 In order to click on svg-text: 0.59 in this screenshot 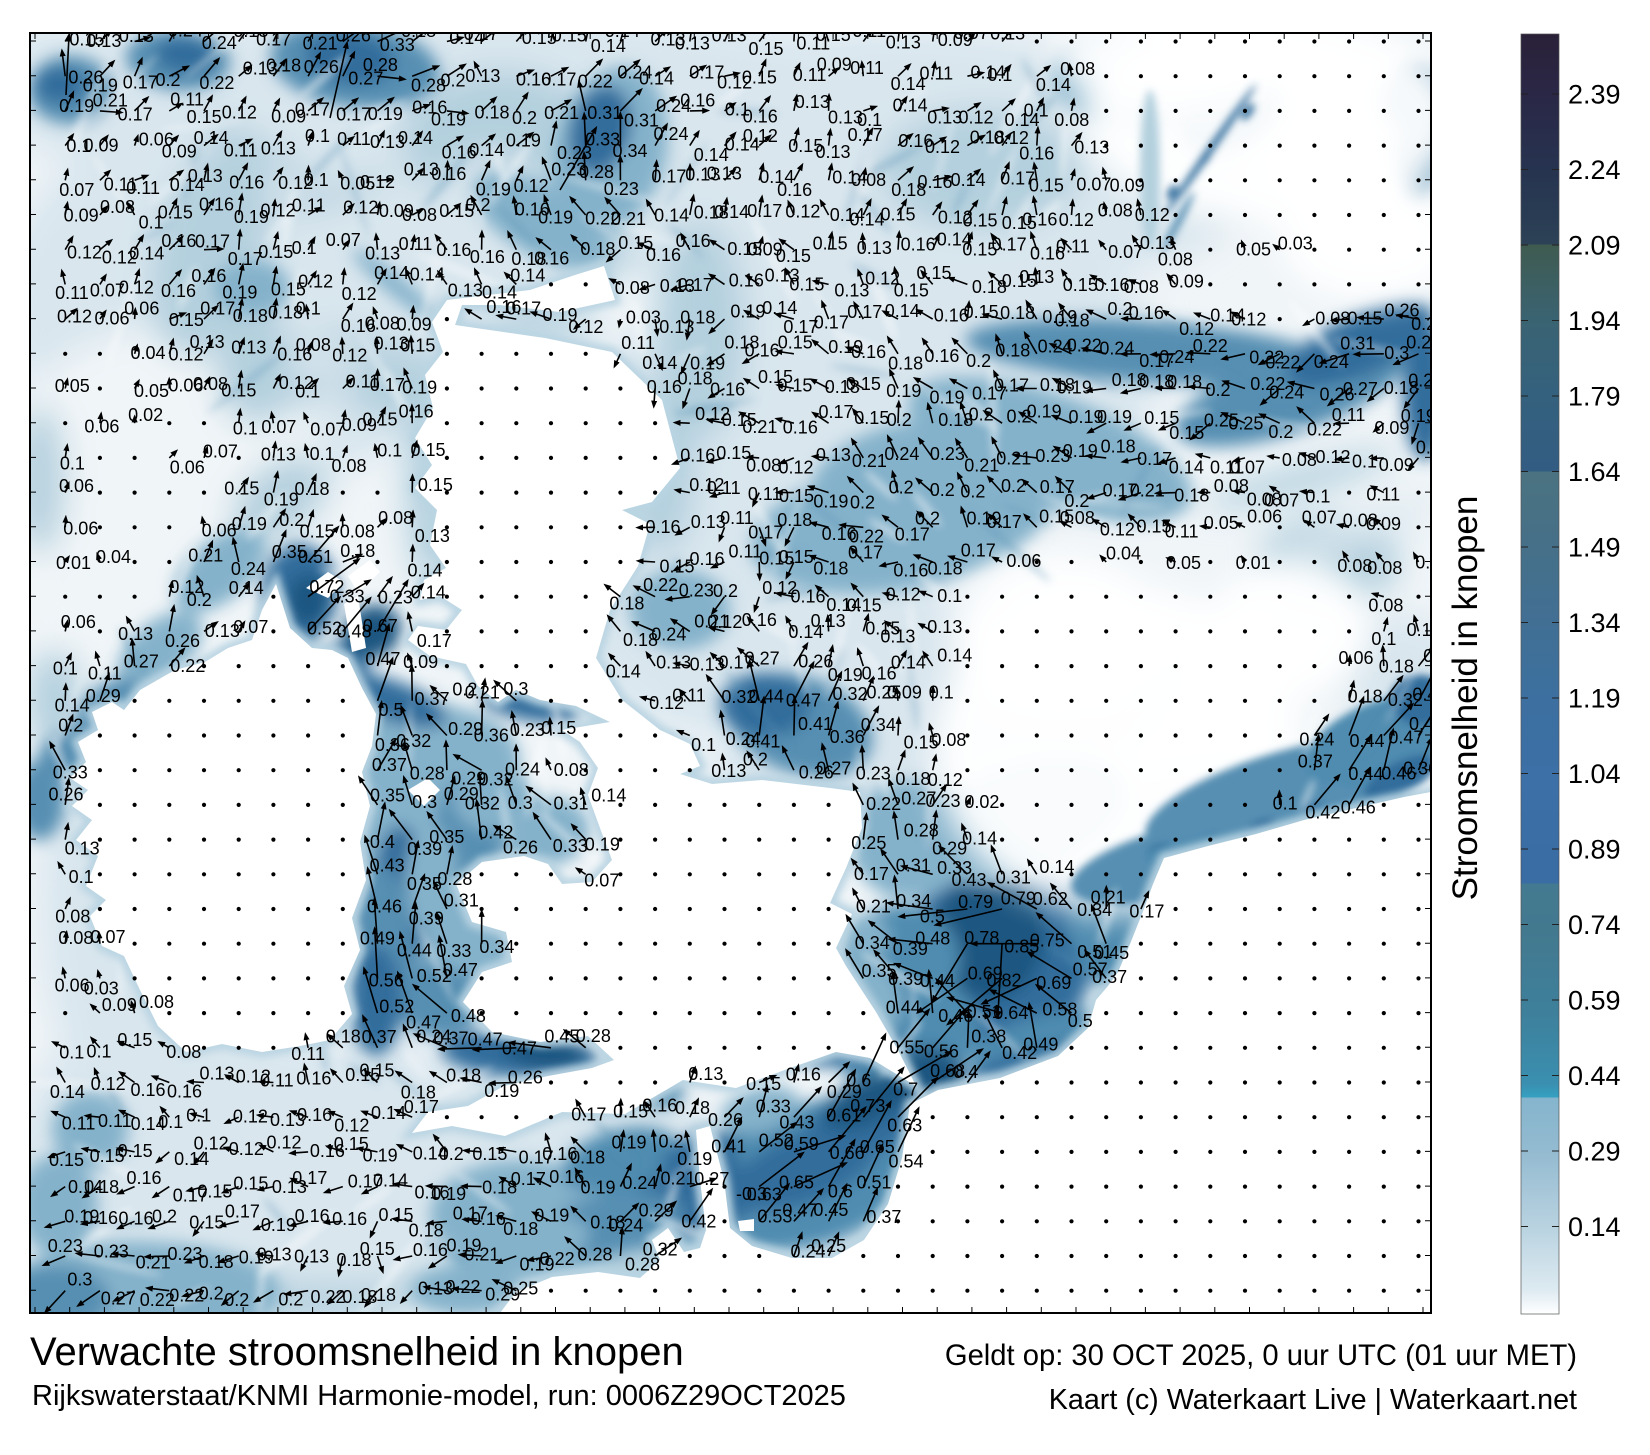, I will do `click(801, 1144)`.